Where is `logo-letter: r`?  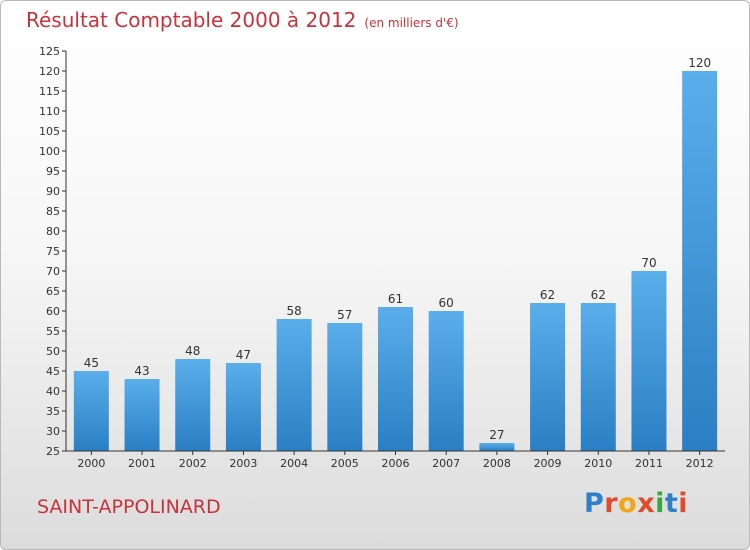 logo-letter: r is located at coordinates (611, 503).